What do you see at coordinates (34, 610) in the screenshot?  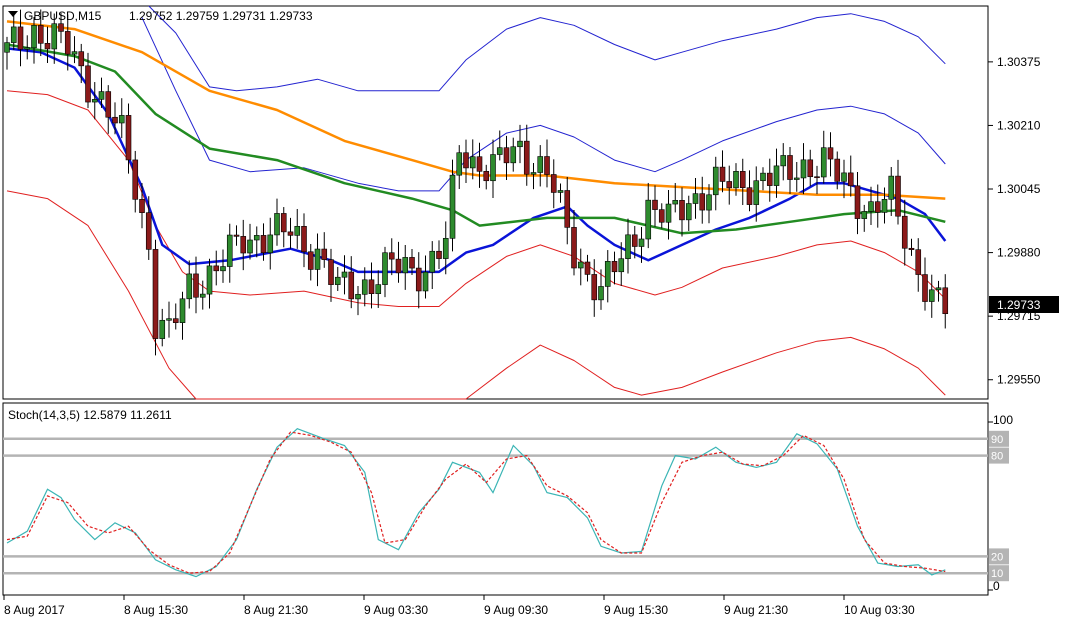 I see `time-tick-label: 8 Aug 2017` at bounding box center [34, 610].